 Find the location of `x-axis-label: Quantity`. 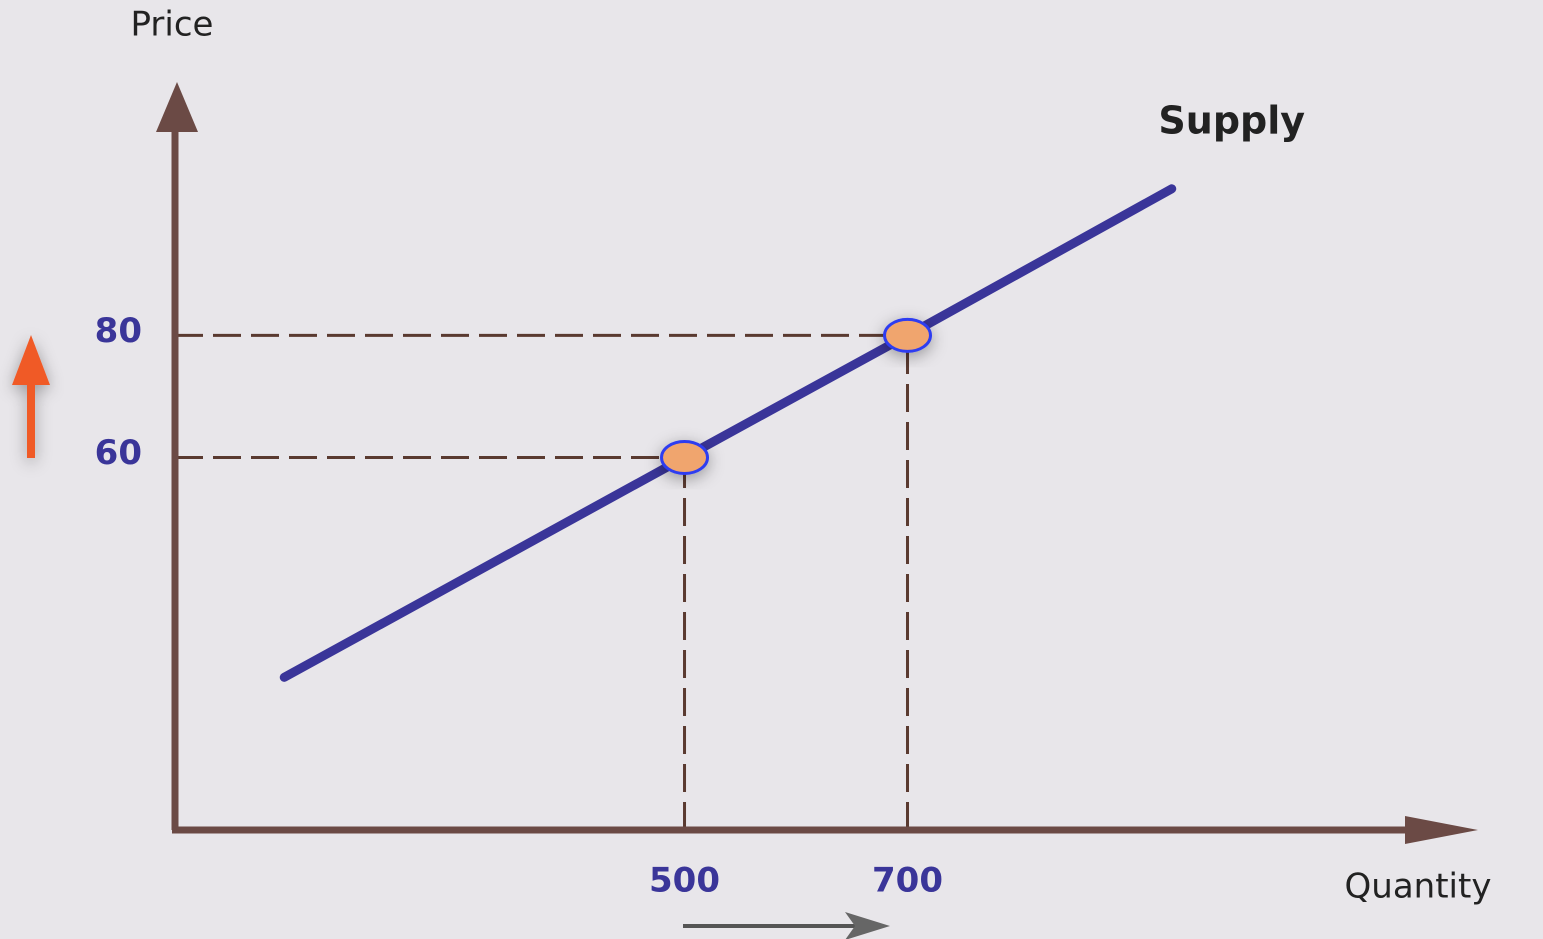

x-axis-label: Quantity is located at coordinates (1418, 887).